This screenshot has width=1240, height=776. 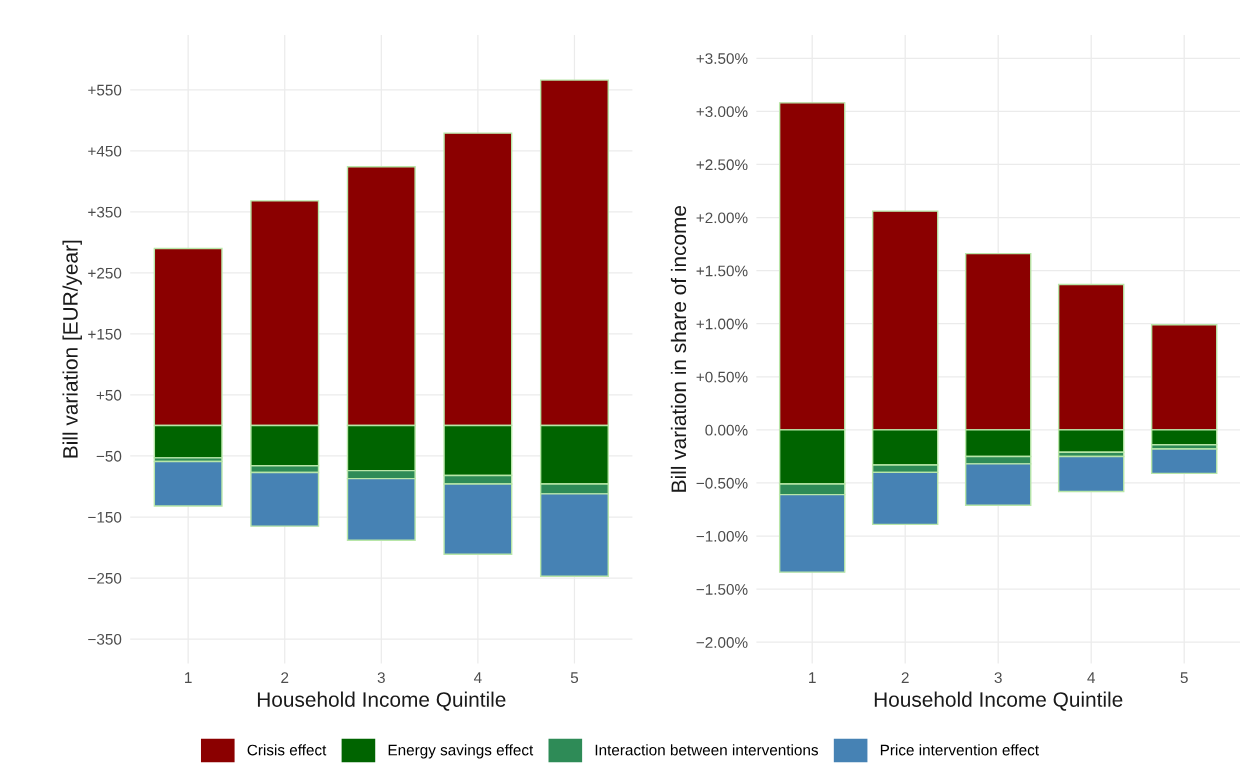 I want to click on y-tick-label: −1.50%, so click(x=722, y=589).